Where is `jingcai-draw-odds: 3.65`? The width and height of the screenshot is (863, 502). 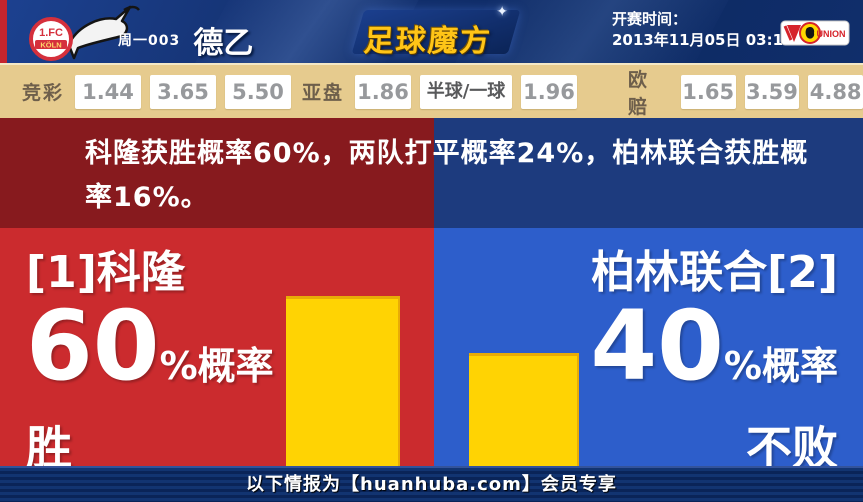
jingcai-draw-odds: 3.65 is located at coordinates (183, 91).